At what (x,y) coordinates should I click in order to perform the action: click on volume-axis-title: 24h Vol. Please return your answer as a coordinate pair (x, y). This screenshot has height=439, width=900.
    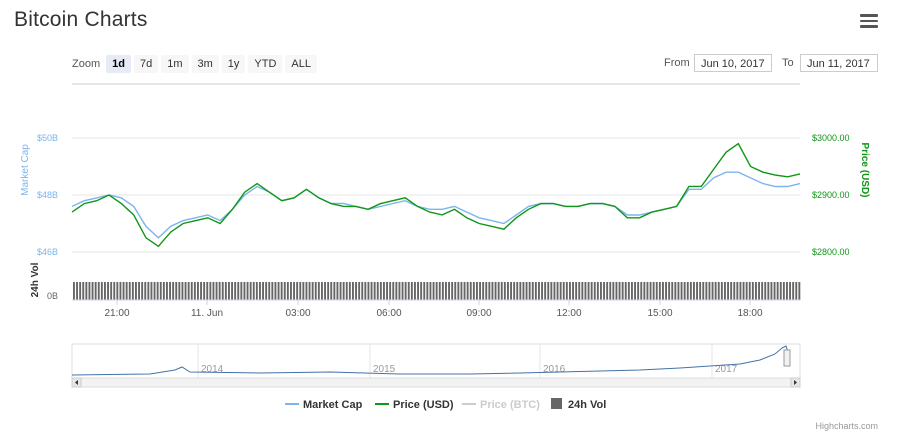
    Looking at the image, I should click on (35, 279).